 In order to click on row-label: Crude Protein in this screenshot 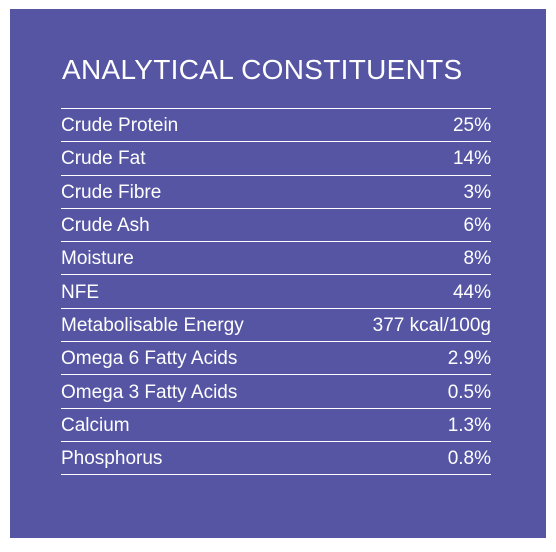, I will do `click(120, 126)`.